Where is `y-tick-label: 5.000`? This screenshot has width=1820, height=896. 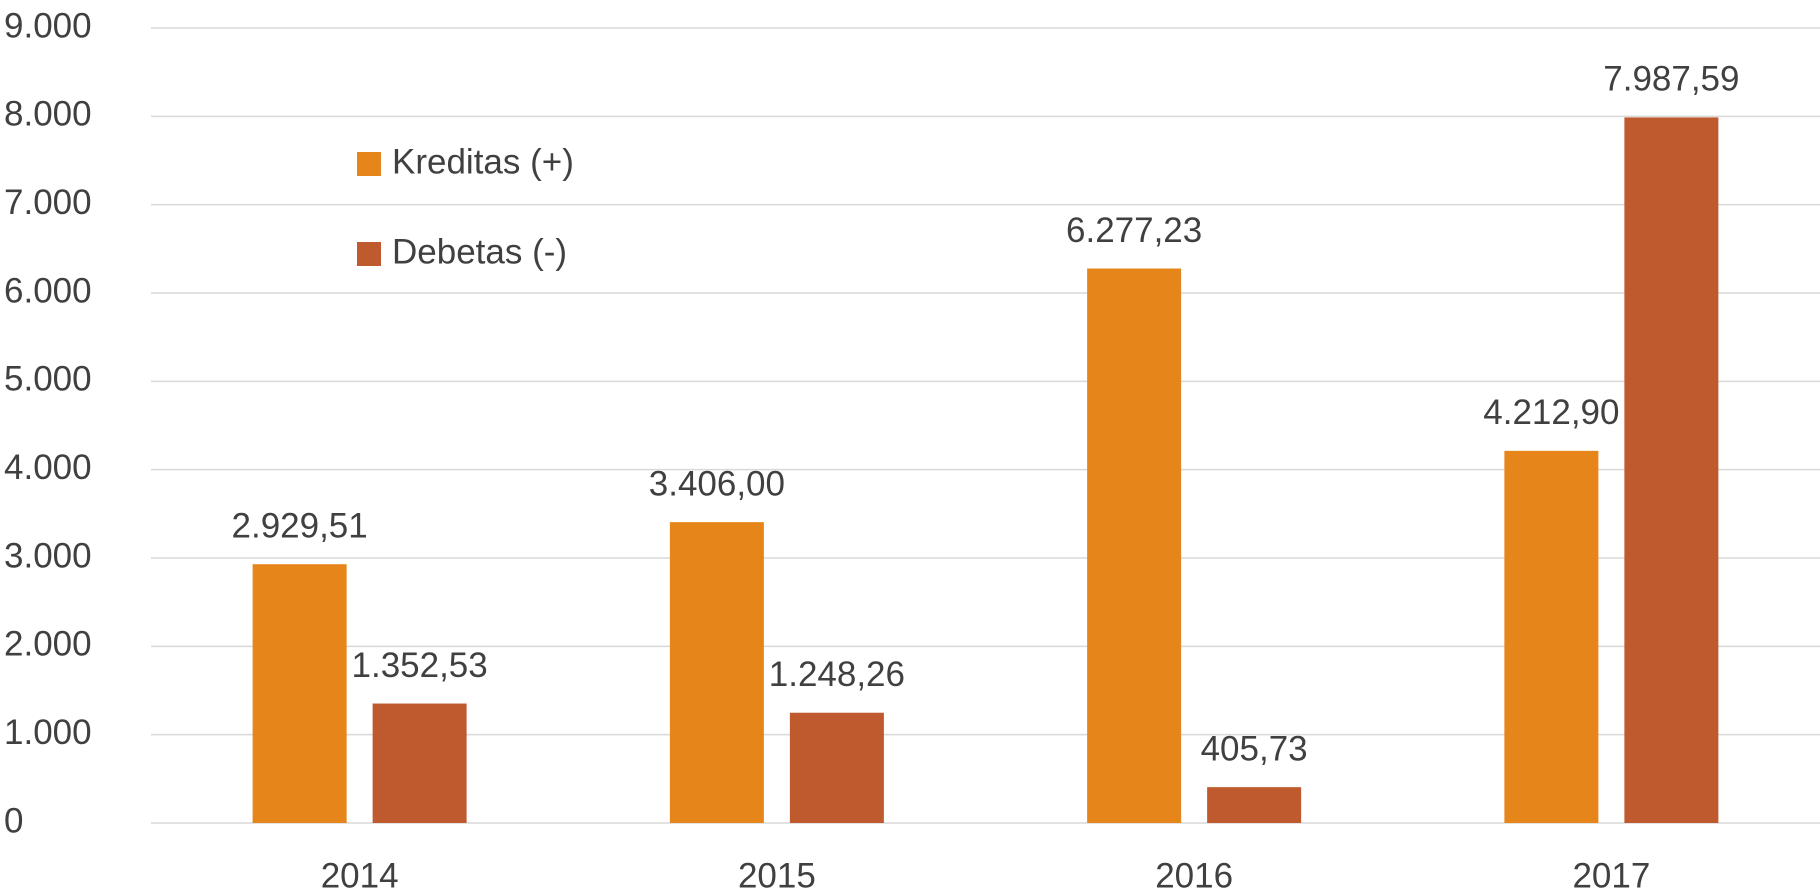 y-tick-label: 5.000 is located at coordinates (48, 379).